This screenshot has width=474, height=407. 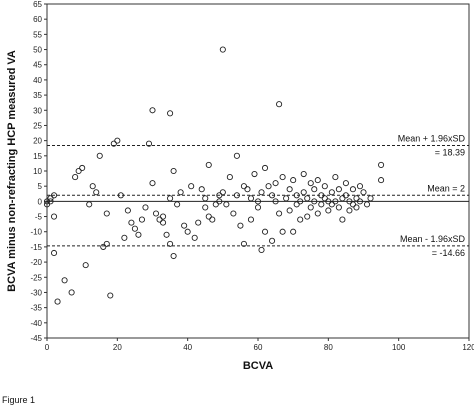 I want to click on y-tick-label: -25, so click(x=36, y=277).